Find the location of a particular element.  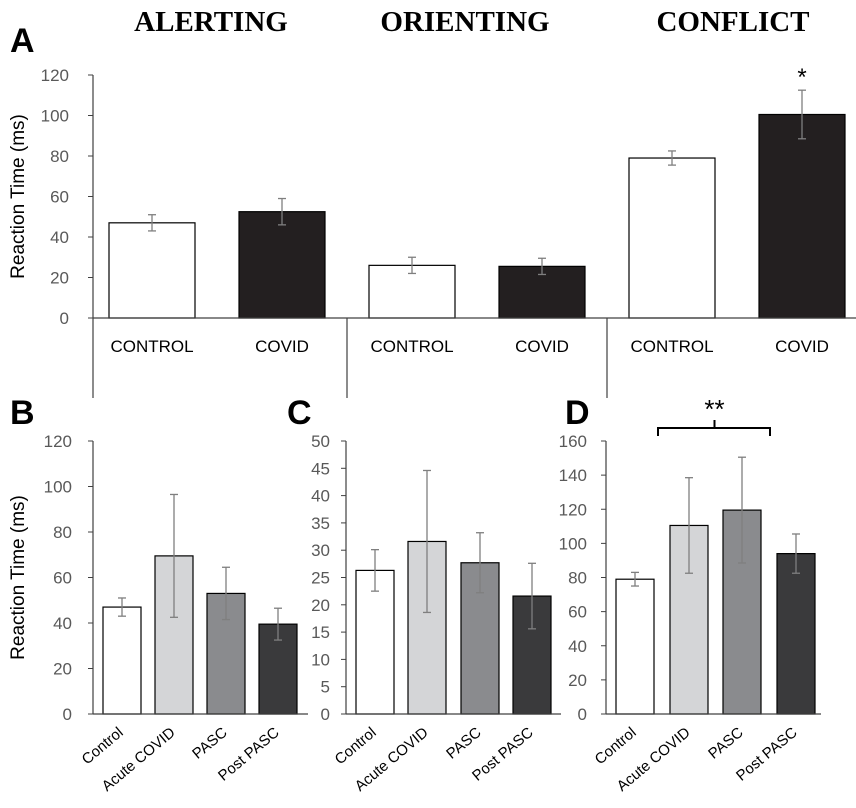

panel-letter-a: A is located at coordinates (22, 41).